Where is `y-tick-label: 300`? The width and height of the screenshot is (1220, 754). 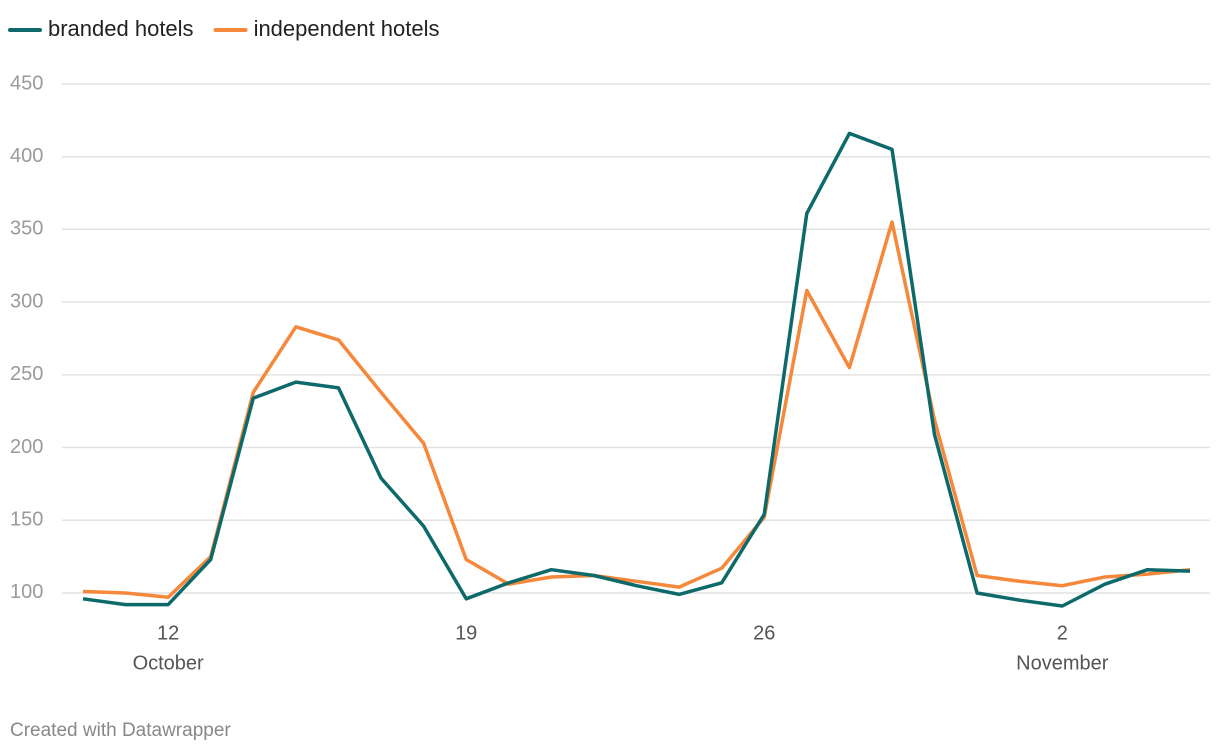
y-tick-label: 300 is located at coordinates (26, 301).